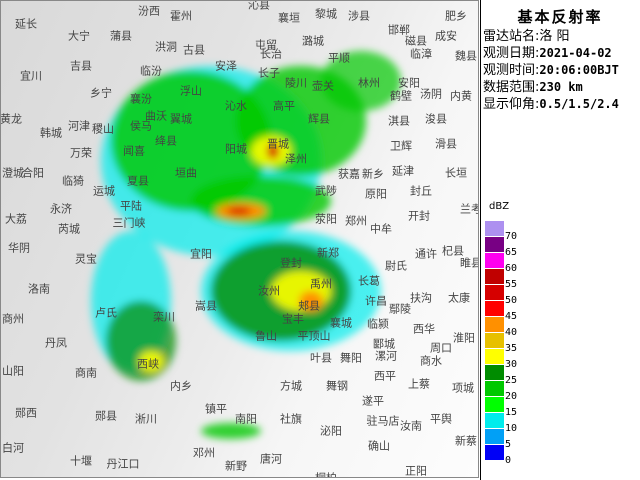  What do you see at coordinates (511, 252) in the screenshot?
I see `legend-value: 65` at bounding box center [511, 252].